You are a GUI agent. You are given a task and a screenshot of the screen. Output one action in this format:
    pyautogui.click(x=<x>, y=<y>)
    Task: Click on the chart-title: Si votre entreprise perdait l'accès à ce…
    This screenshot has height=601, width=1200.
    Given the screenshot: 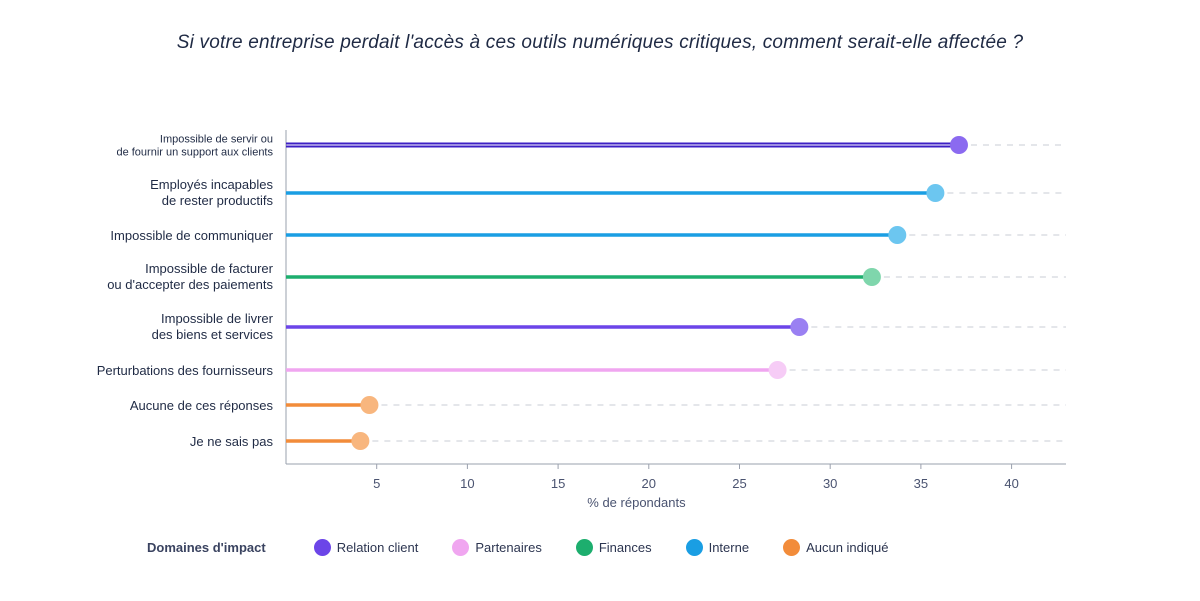 What is the action you would take?
    pyautogui.click(x=600, y=42)
    